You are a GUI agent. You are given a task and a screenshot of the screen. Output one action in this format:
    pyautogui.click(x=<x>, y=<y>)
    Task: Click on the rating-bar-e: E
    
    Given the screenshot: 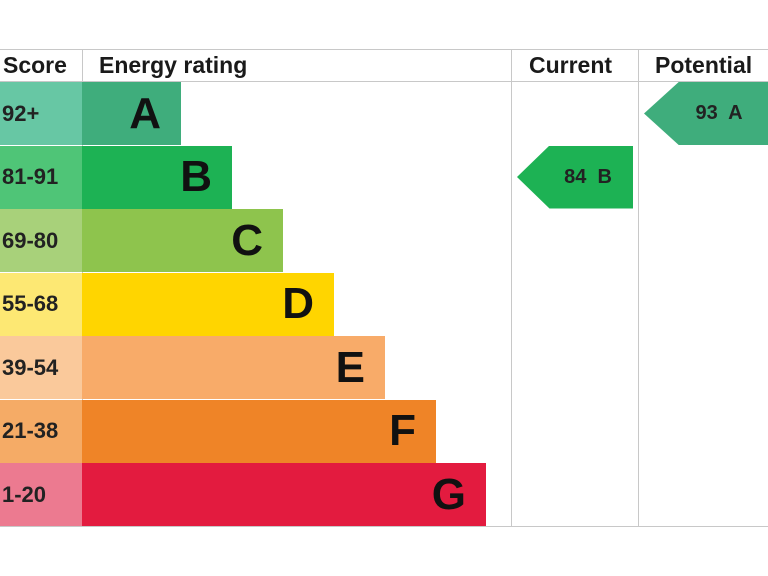 What is the action you would take?
    pyautogui.click(x=233, y=367)
    